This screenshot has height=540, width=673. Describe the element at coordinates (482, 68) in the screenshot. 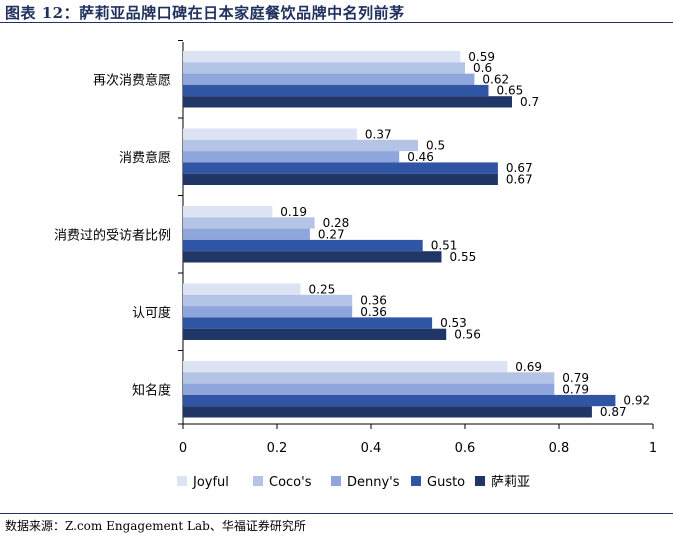

I see `data-label: 0.6` at that location.